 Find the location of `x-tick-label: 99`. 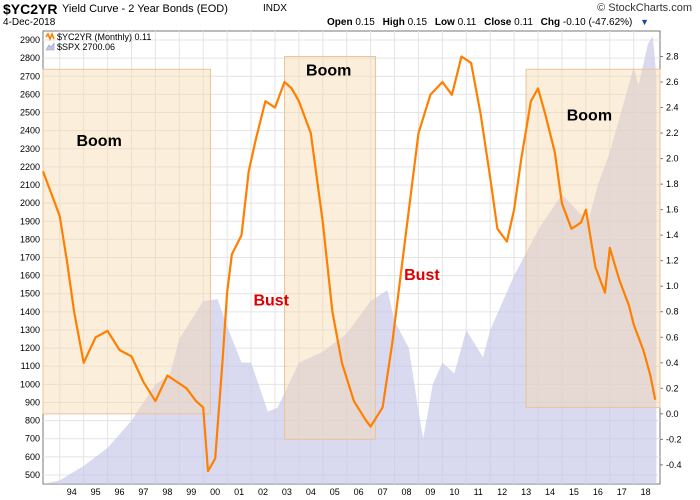

x-tick-label: 99 is located at coordinates (191, 492).